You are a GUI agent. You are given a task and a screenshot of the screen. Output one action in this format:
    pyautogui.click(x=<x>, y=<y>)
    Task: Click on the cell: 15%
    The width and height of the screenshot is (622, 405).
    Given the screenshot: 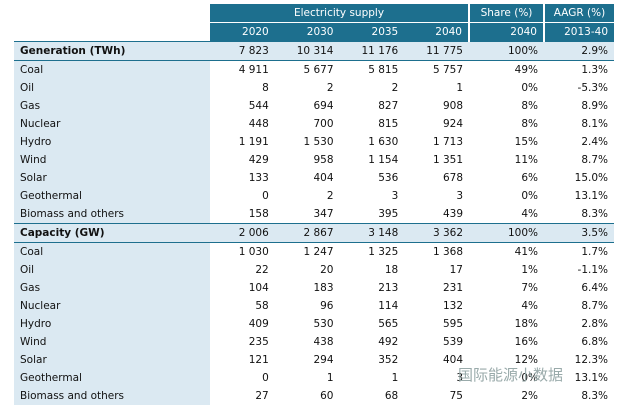 What is the action you would take?
    pyautogui.click(x=526, y=142)
    